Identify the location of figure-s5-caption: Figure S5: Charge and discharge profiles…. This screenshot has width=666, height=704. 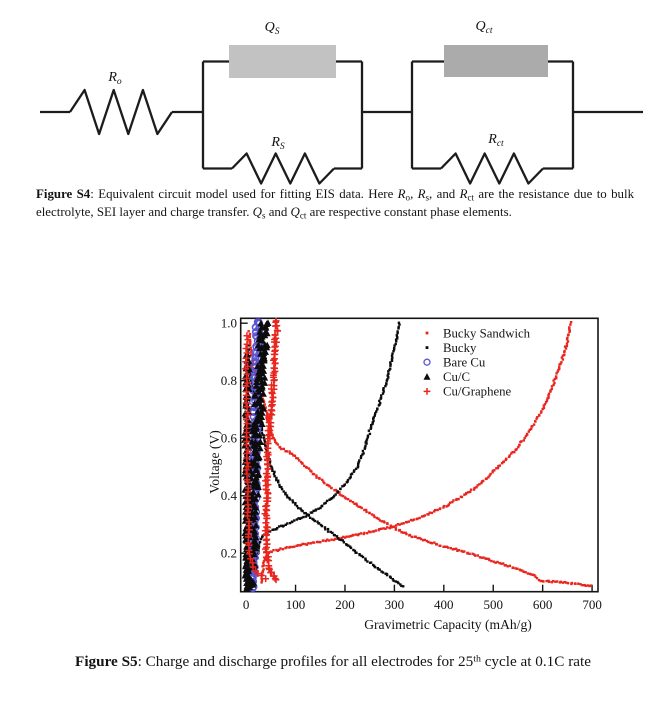
(333, 661).